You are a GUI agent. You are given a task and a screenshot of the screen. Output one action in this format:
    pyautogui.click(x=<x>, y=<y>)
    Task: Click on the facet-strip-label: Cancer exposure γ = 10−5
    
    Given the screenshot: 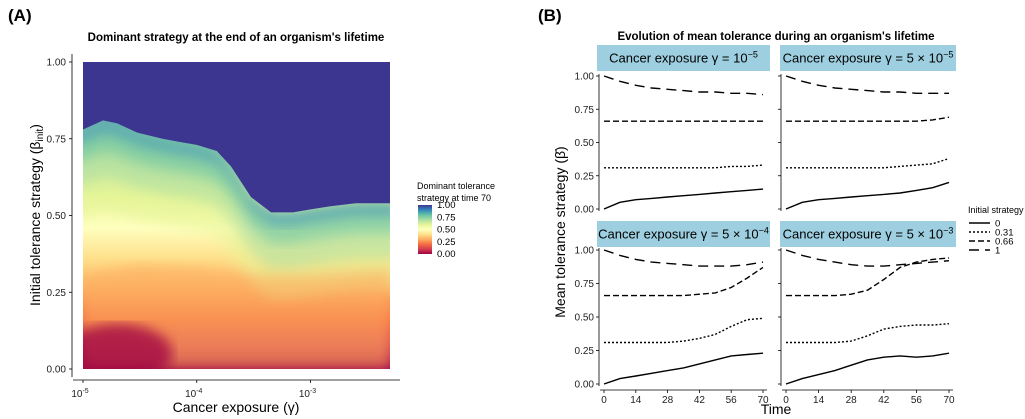 What is the action you would take?
    pyautogui.click(x=683, y=58)
    